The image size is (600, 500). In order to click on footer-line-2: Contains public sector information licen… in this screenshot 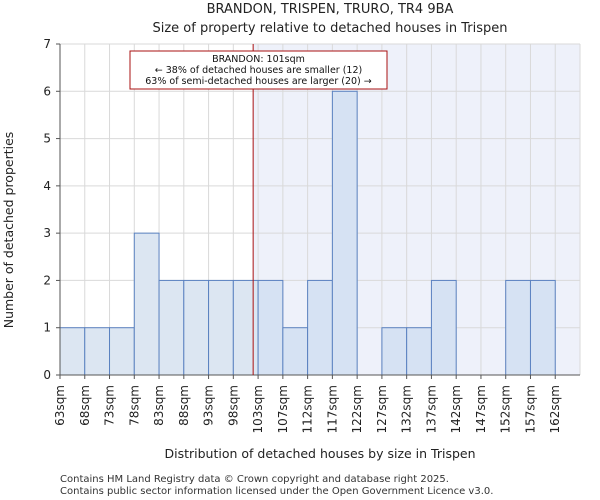, I will do `click(276, 491)`.